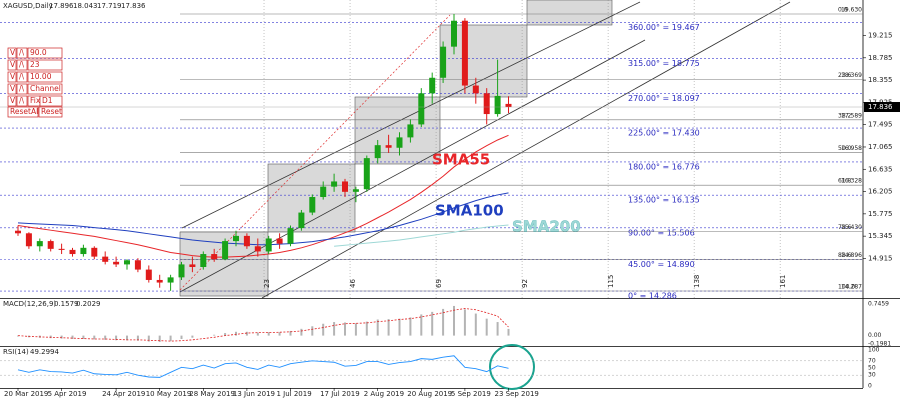 Image resolution: width=900 pixels, height=400 pixels. I want to click on header-value: 17.719, so click(109, 6).